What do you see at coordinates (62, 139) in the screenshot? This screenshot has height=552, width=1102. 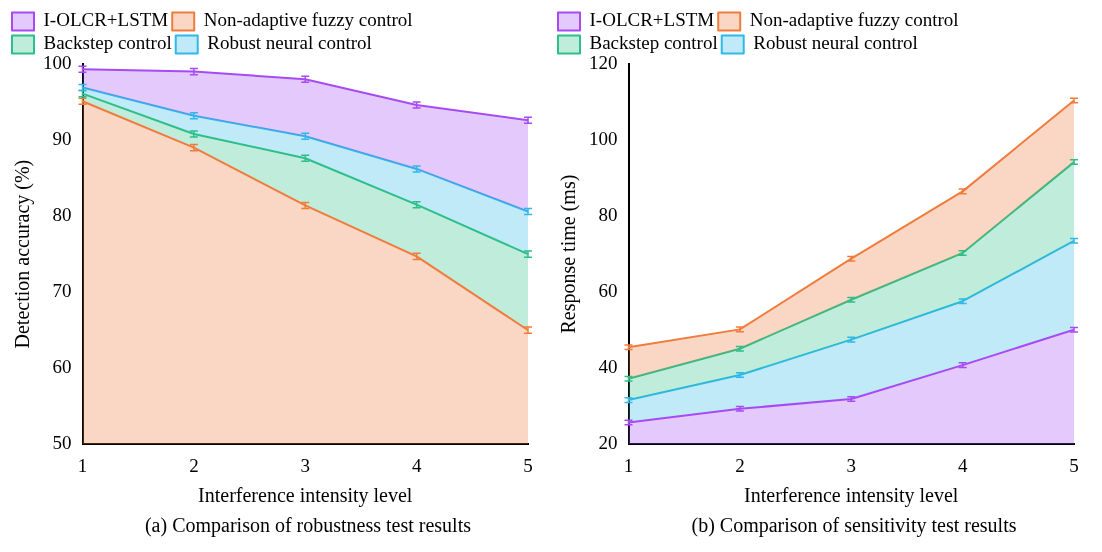 I see `y-tick-label: 90` at bounding box center [62, 139].